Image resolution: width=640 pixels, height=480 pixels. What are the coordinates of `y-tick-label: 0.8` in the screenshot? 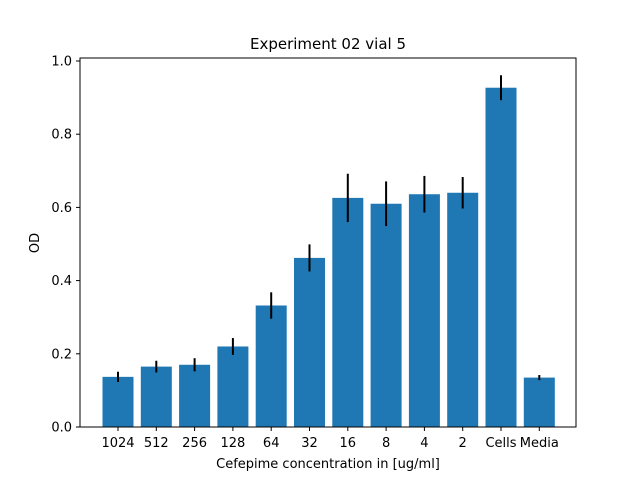 It's located at (61, 135).